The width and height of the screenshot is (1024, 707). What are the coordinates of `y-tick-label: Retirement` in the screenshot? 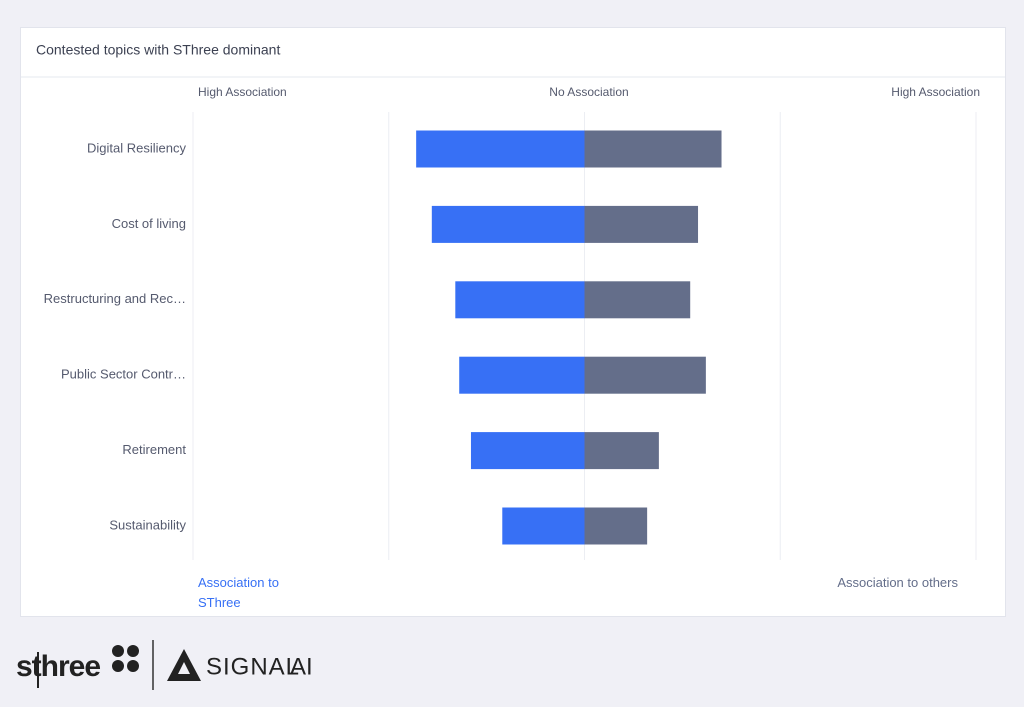 It's located at (154, 449).